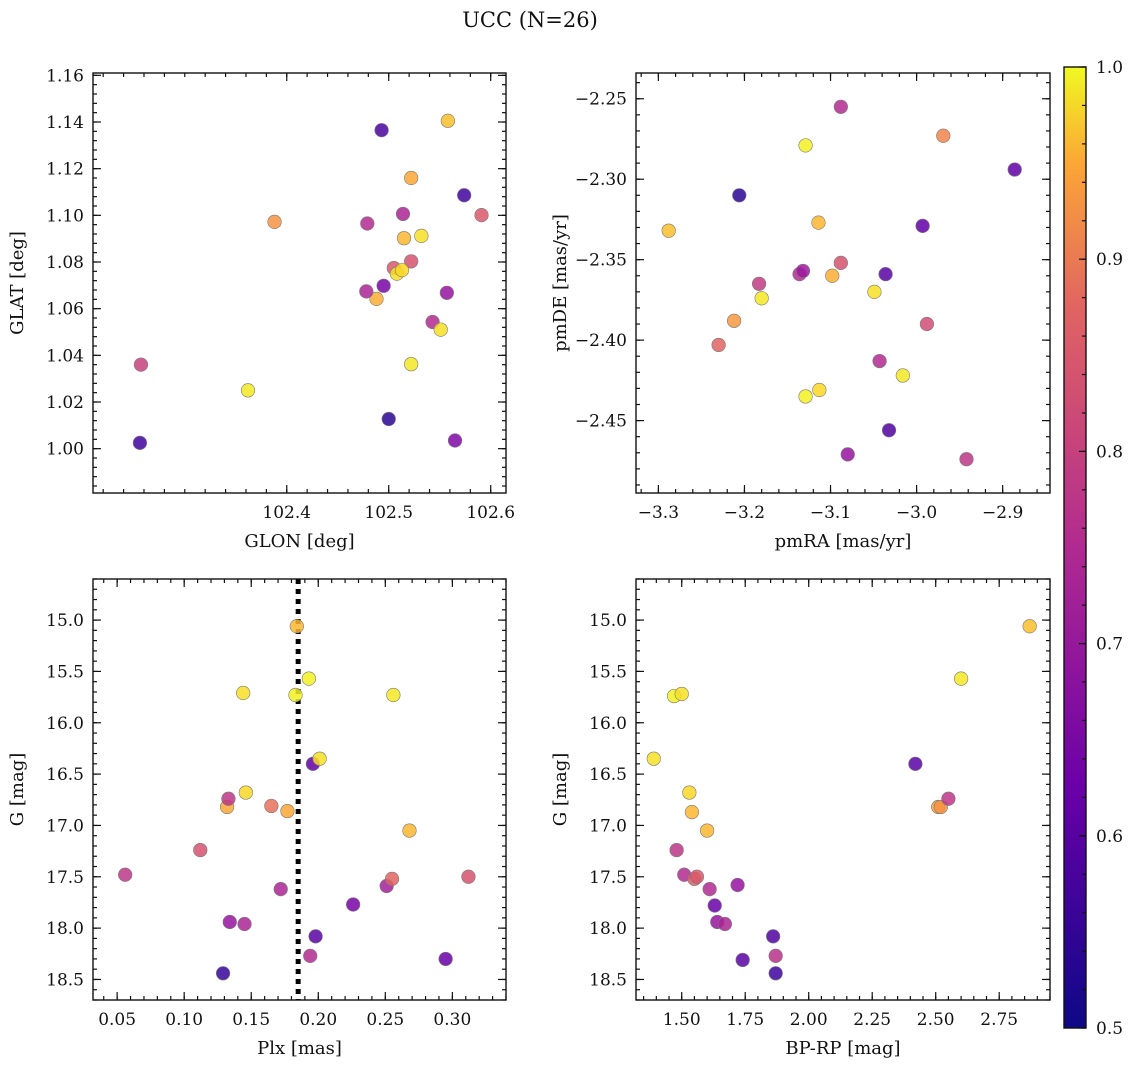  I want to click on y-tick-label: 1.04, so click(65, 356).